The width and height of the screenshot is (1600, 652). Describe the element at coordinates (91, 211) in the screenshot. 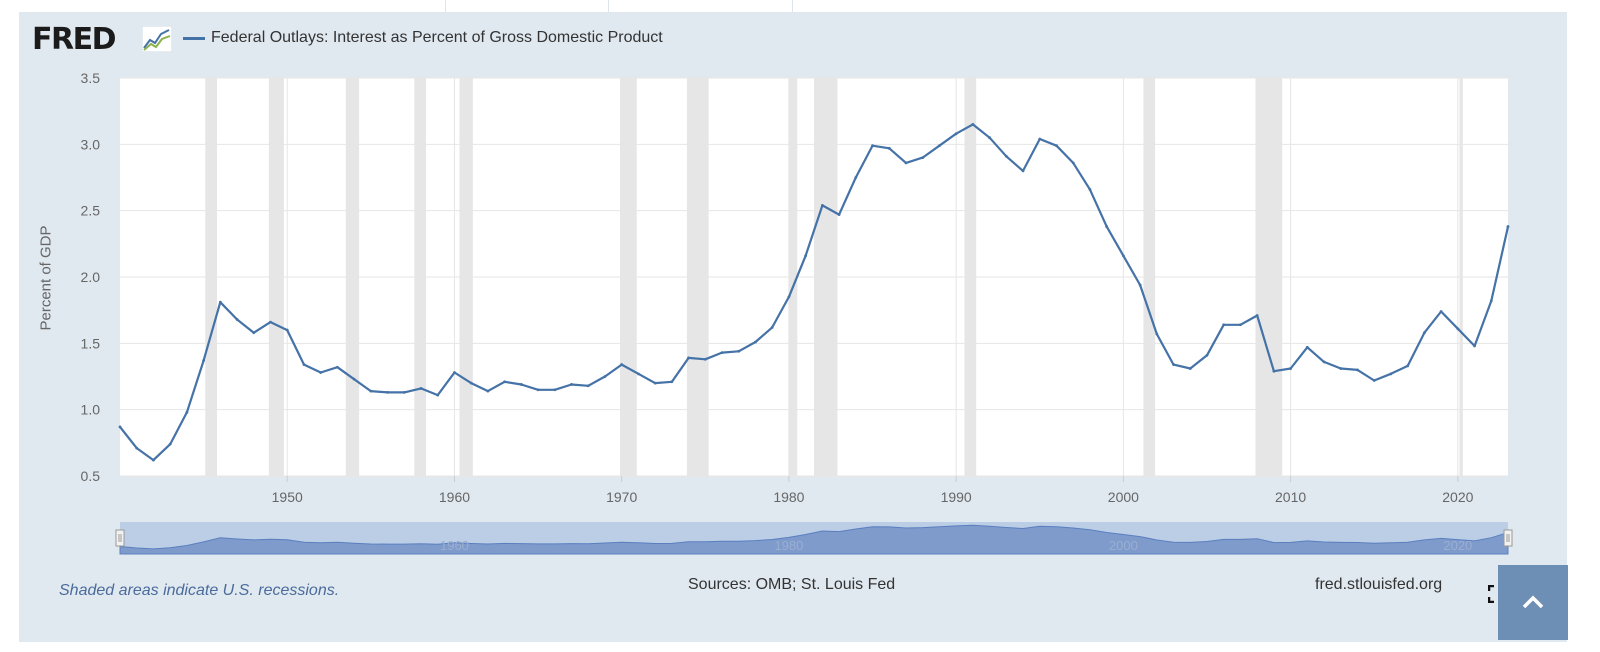

I see `y-tick-label: 2.5` at that location.